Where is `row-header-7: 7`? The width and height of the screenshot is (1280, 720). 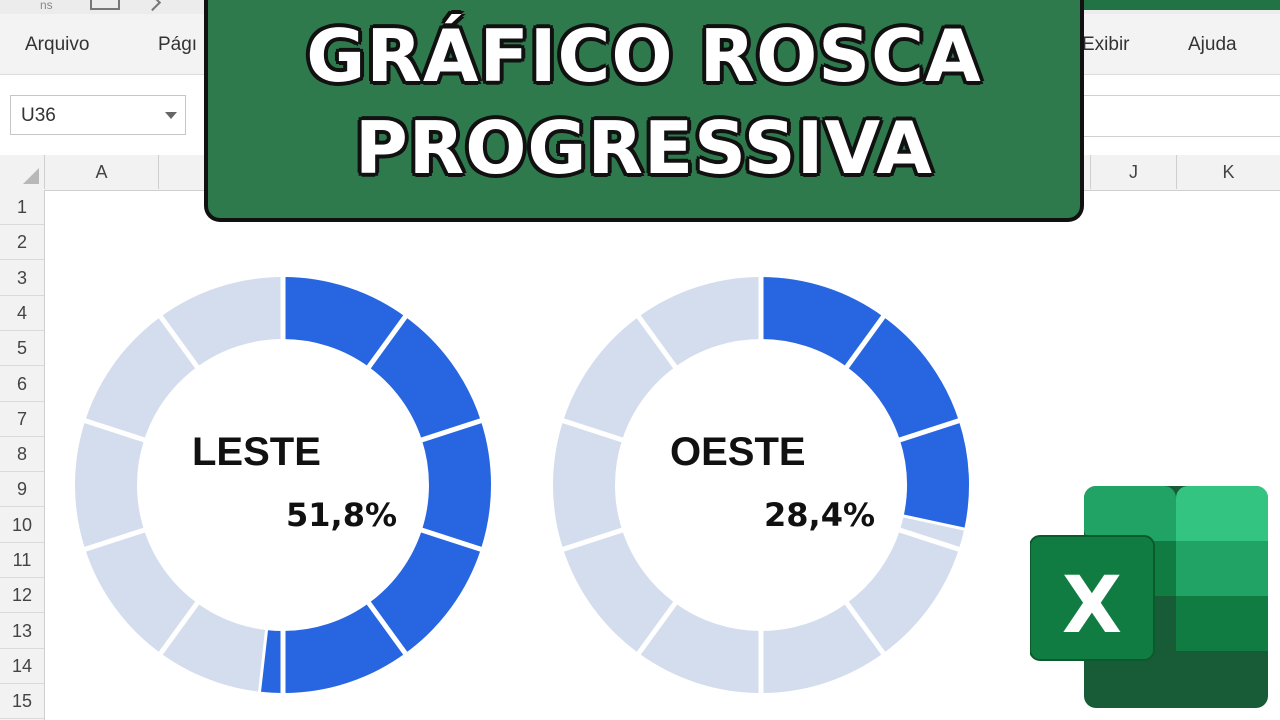 row-header-7: 7 is located at coordinates (22, 419).